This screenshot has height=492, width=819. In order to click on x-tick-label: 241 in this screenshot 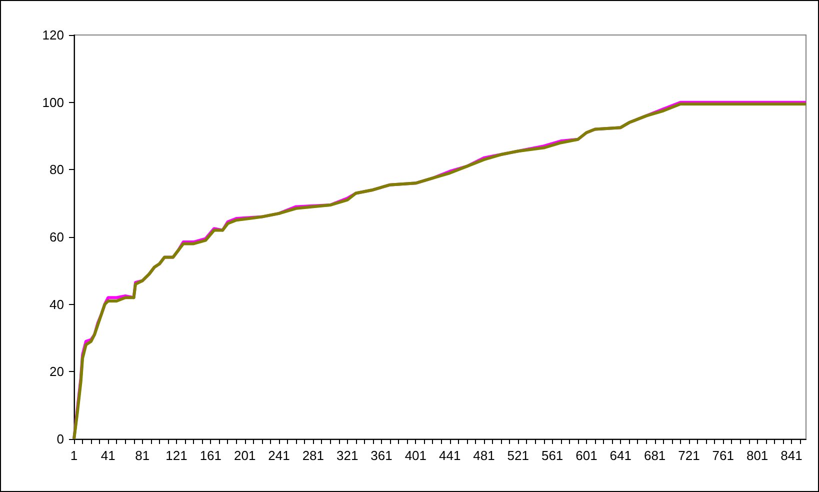, I will do `click(279, 455)`.